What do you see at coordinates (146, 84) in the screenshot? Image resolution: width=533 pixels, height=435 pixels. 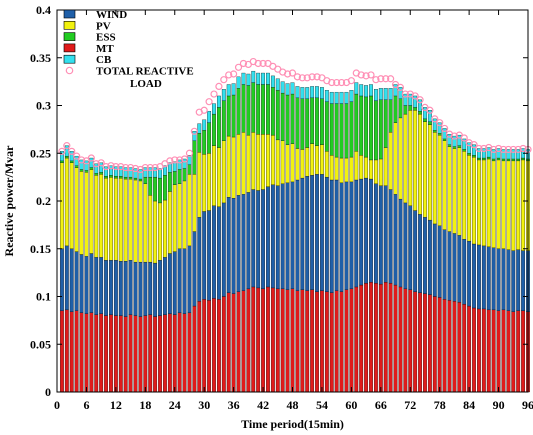 I see `legend-label-load: LOAD` at bounding box center [146, 84].